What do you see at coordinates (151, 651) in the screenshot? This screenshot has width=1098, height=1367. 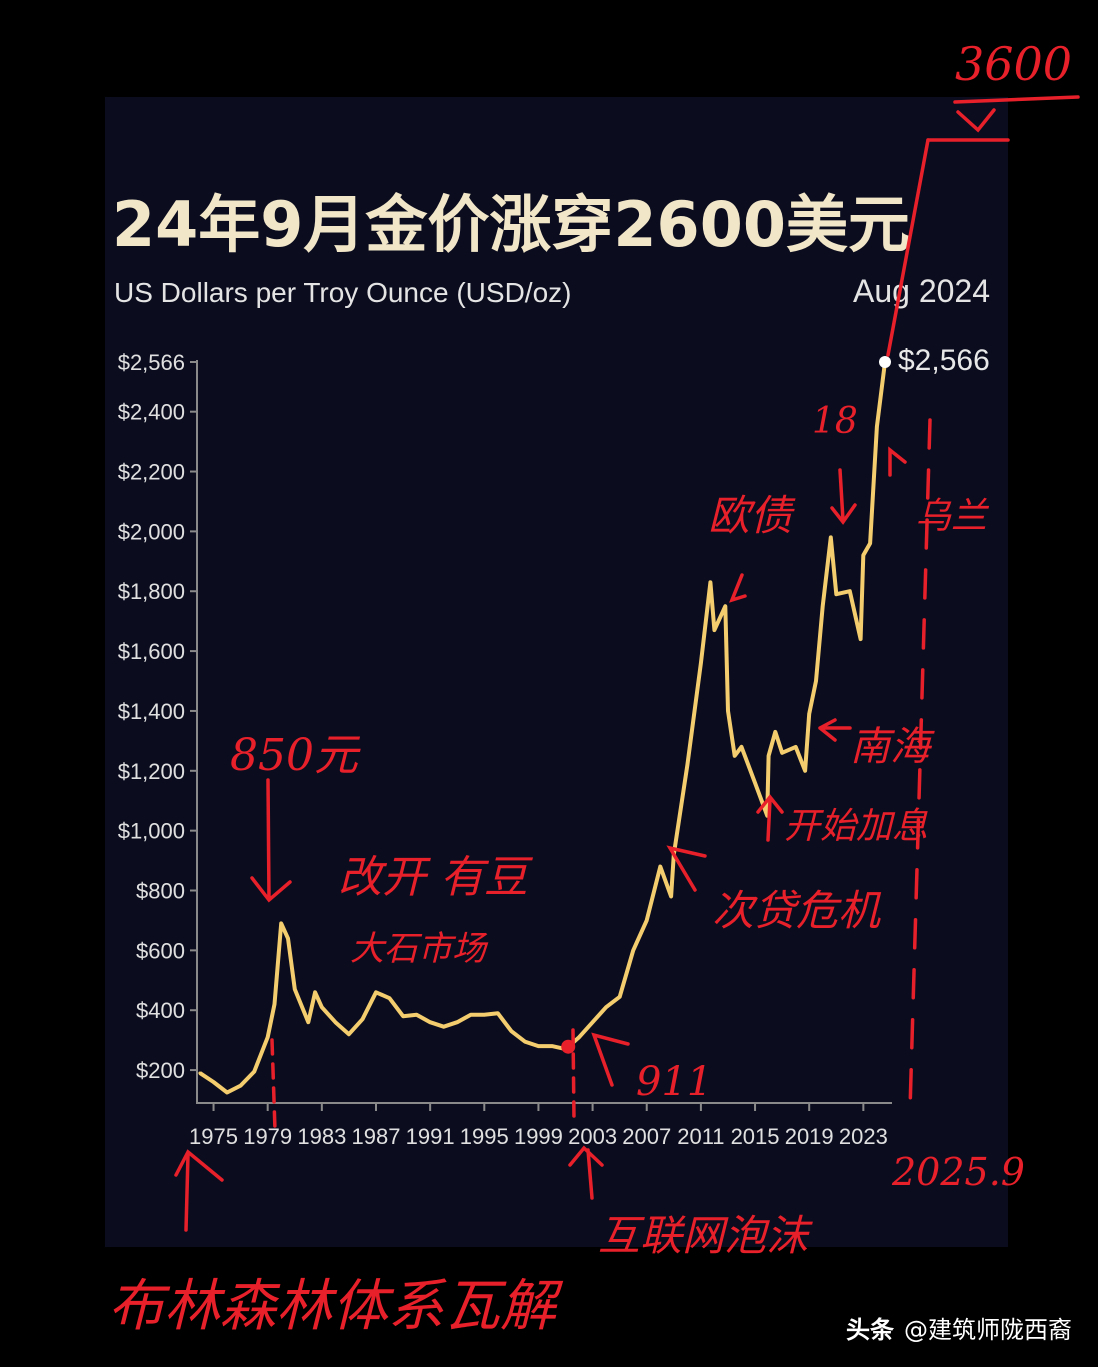 I see `y-tick-label: $1,600` at bounding box center [151, 651].